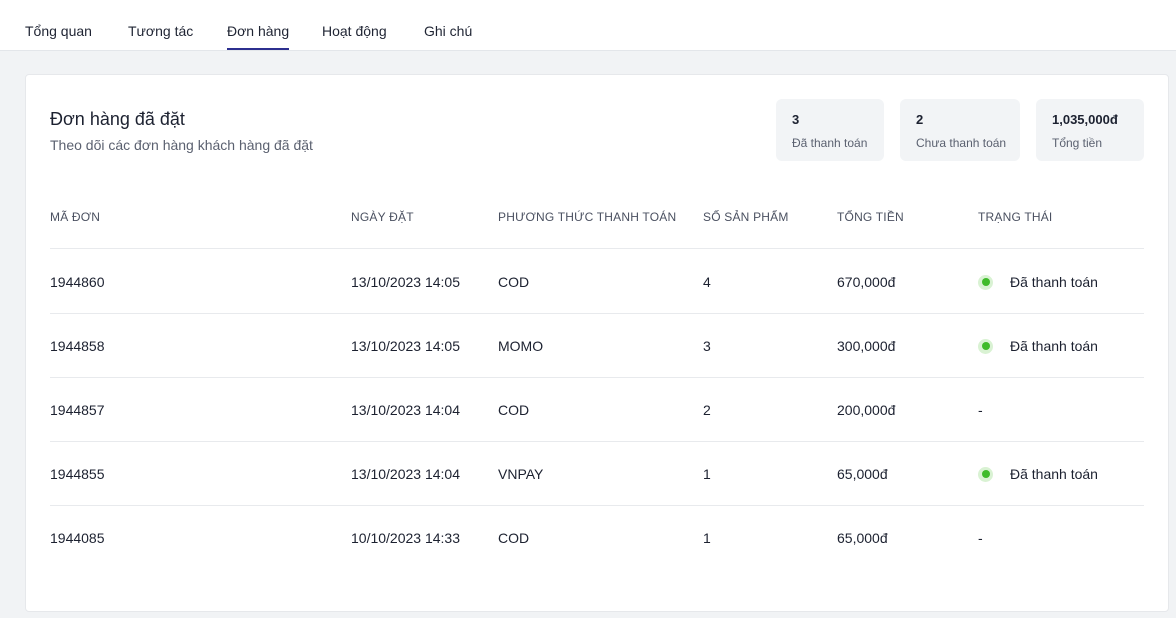  I want to click on cell-item-count: 4, so click(707, 282).